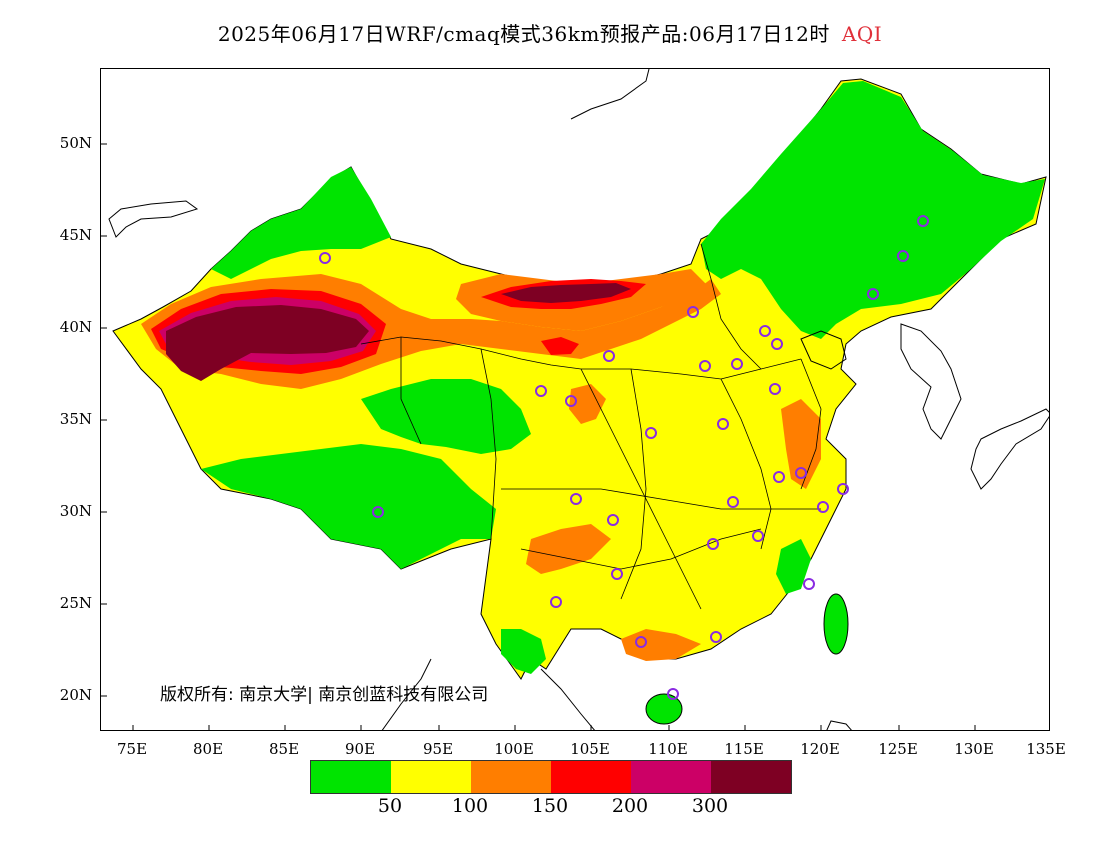 This screenshot has height=850, width=1100. What do you see at coordinates (839, 725) in the screenshot?
I see `philippines-outline` at bounding box center [839, 725].